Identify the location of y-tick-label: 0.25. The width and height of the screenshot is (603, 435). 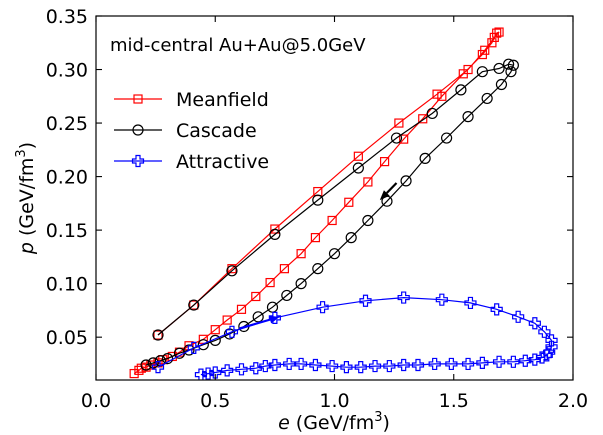
(67, 124).